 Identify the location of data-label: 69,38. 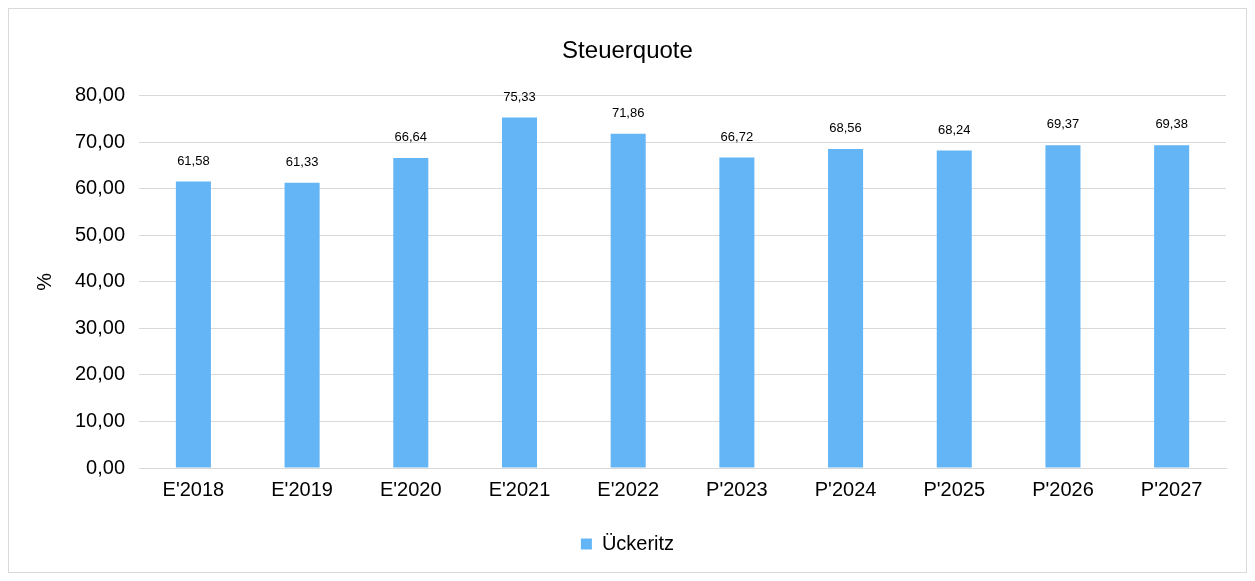
(1171, 124).